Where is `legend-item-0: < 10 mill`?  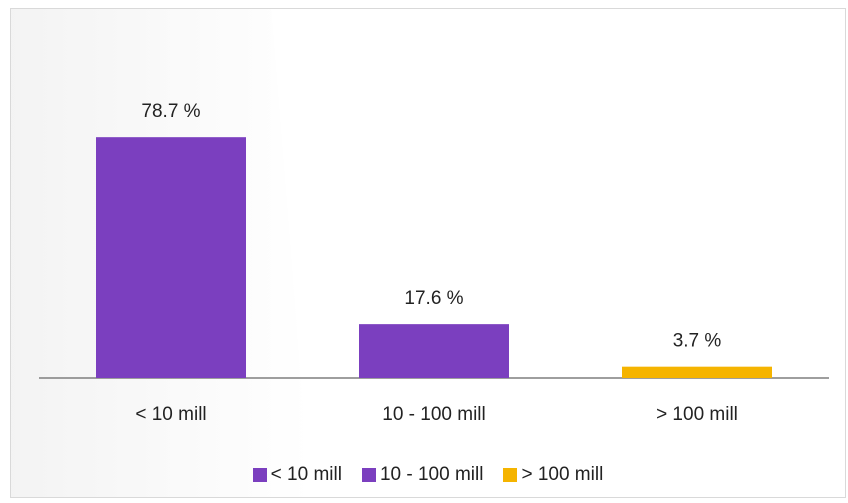
legend-item-0: < 10 mill is located at coordinates (297, 475).